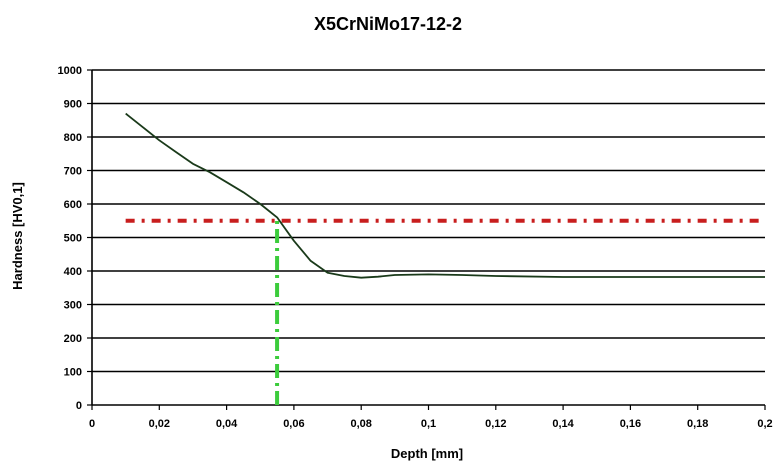 This screenshot has height=467, width=776. What do you see at coordinates (697, 424) in the screenshot?
I see `x-tick-label: 0,18` at bounding box center [697, 424].